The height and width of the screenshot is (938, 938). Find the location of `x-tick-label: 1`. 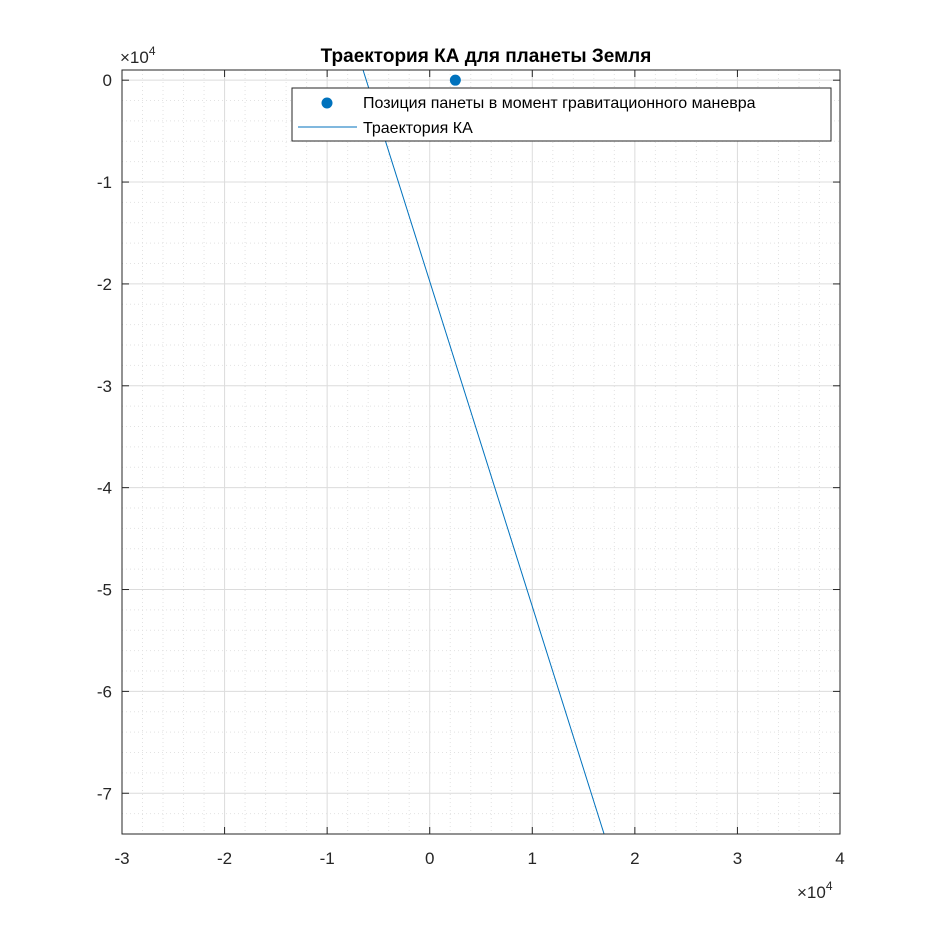

x-tick-label: 1 is located at coordinates (532, 858).